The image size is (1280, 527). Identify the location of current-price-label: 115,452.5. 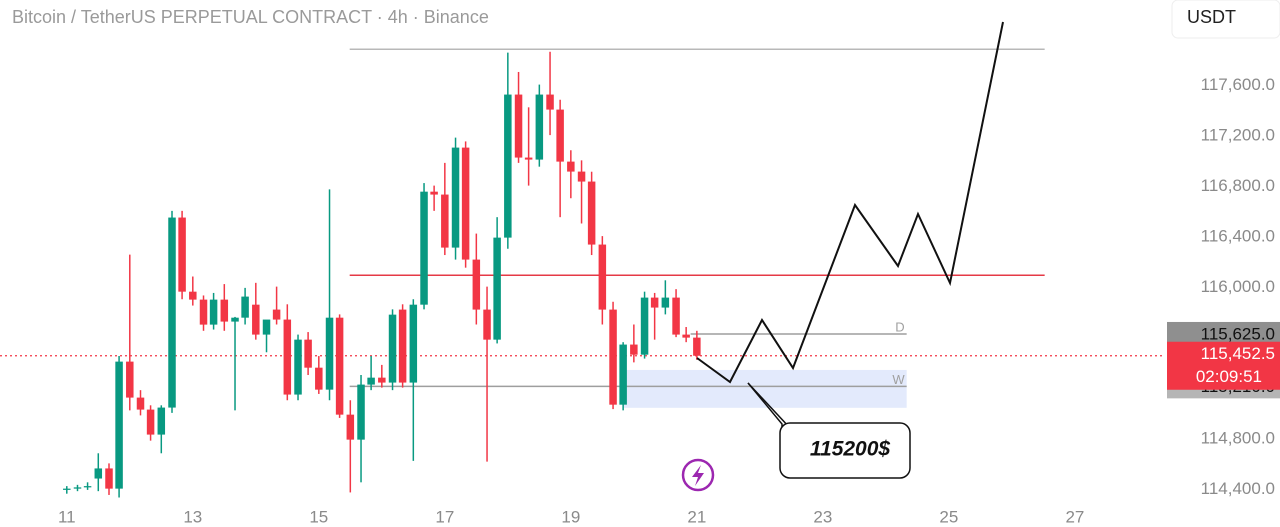
(1238, 353).